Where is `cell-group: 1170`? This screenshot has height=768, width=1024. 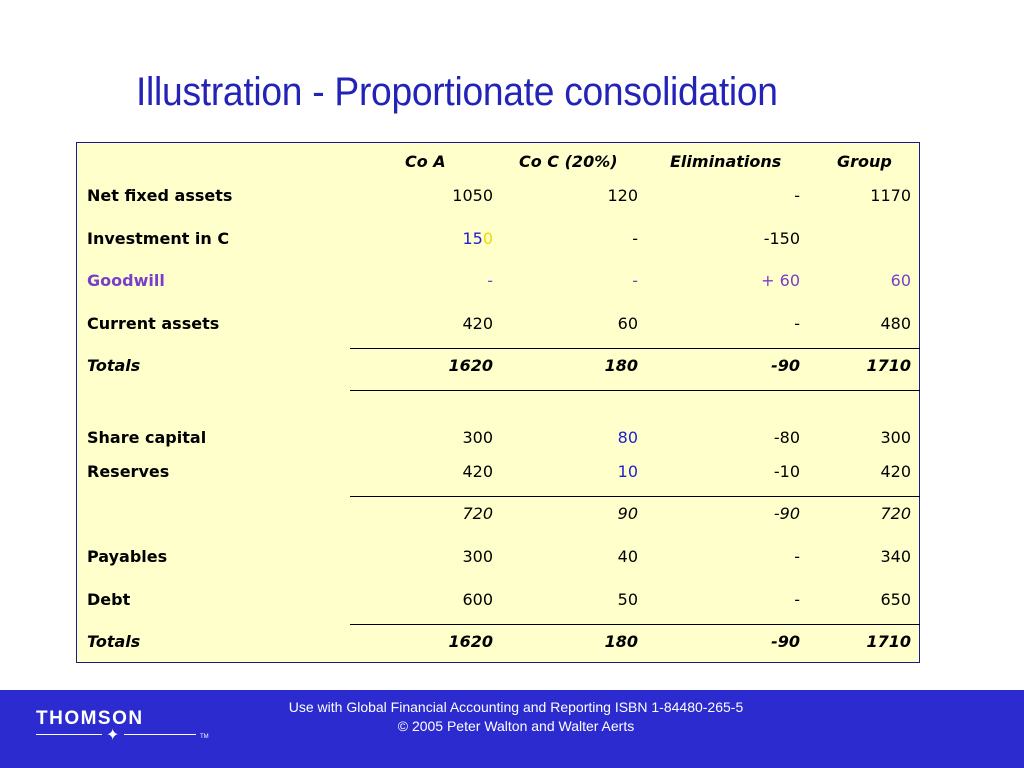
cell-group: 1170 is located at coordinates (890, 195).